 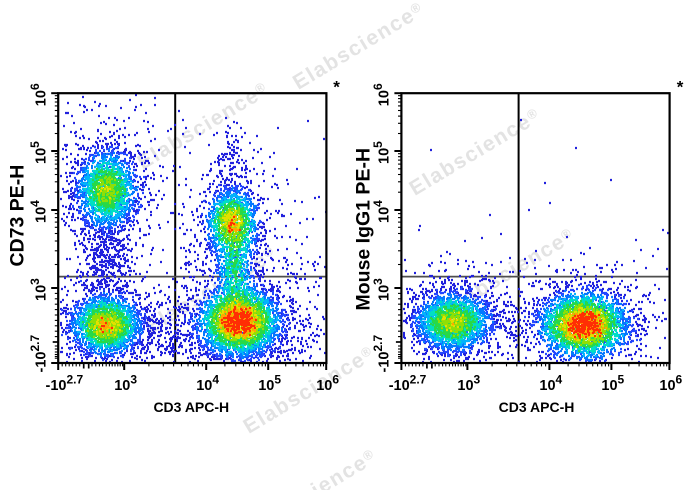 I want to click on svg-text: CD73 PE-H, so click(x=18, y=216).